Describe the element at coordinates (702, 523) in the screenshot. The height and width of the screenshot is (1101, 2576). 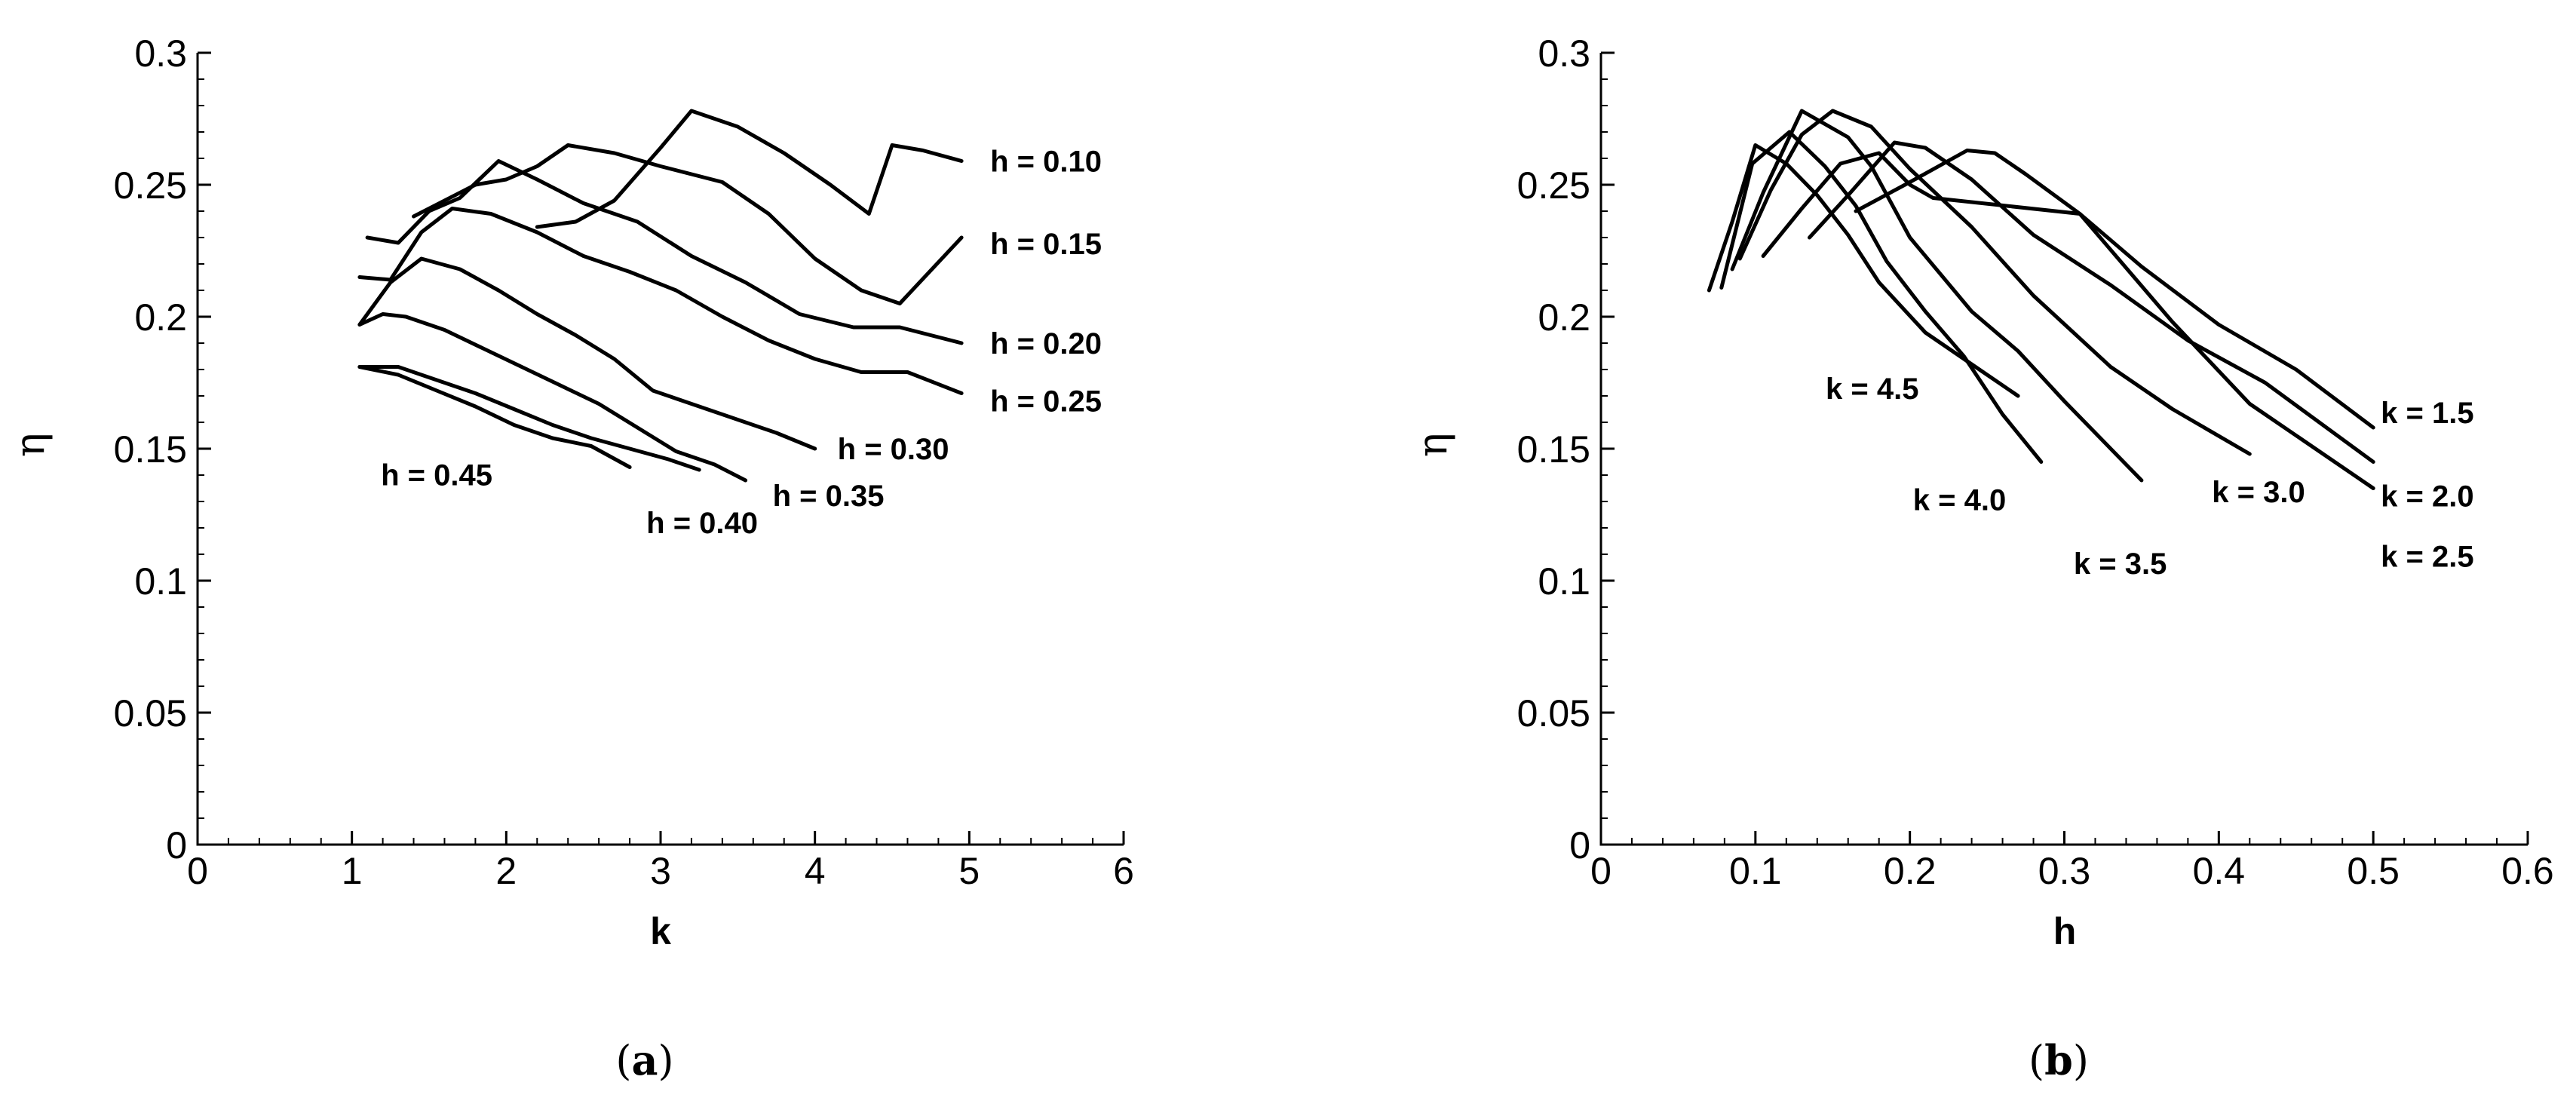
I see `panel-a-series-label: h = 0.40` at that location.